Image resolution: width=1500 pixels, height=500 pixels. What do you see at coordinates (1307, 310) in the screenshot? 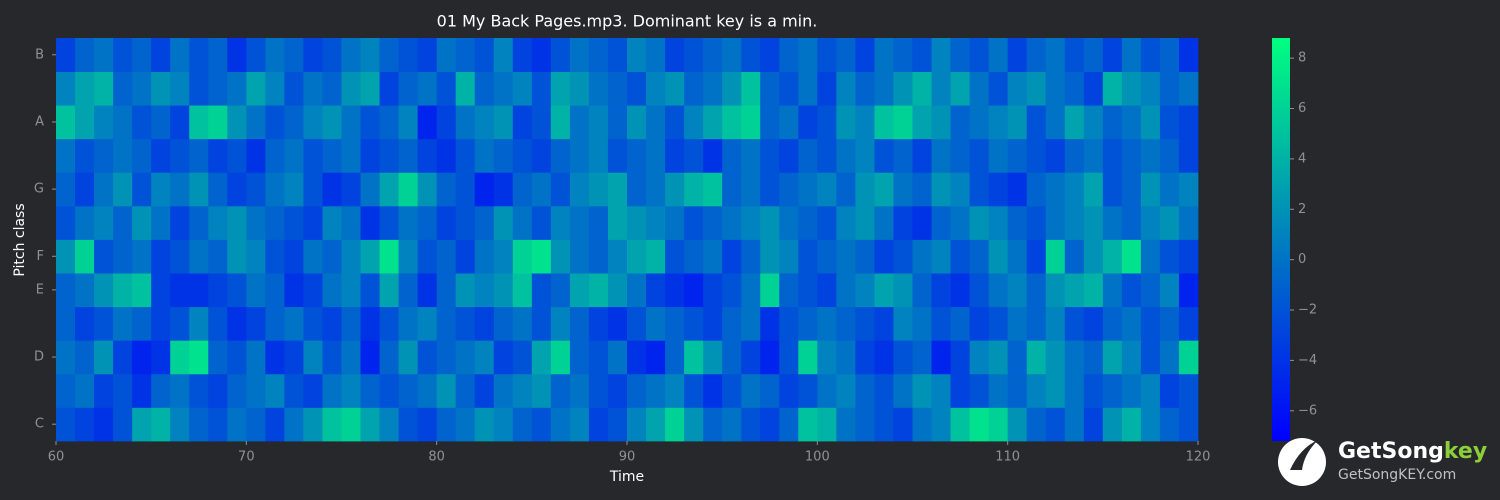
I see `colorbar-tick-label: −2` at bounding box center [1307, 310].